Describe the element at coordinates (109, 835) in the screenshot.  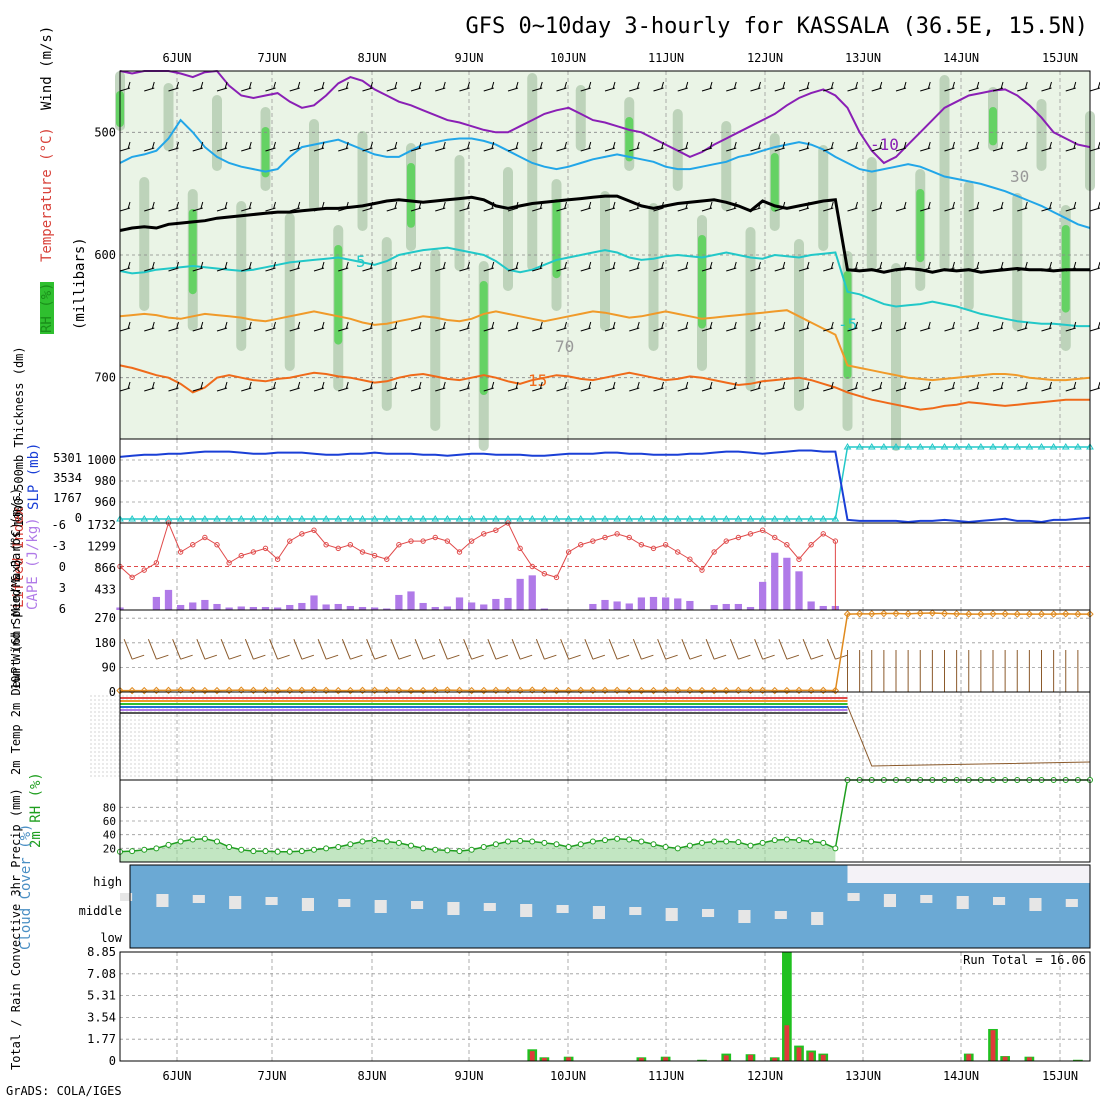
I see `rh2m-tick-label: 40` at that location.